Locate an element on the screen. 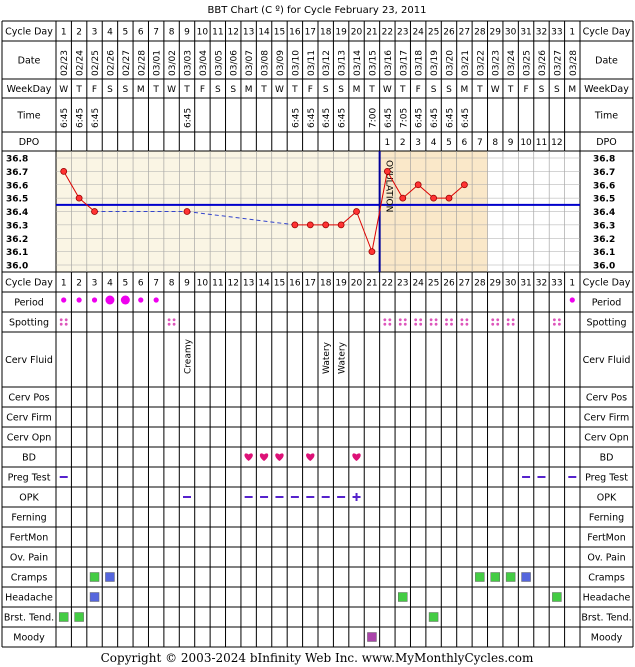  weekday-cell: M is located at coordinates (465, 90).